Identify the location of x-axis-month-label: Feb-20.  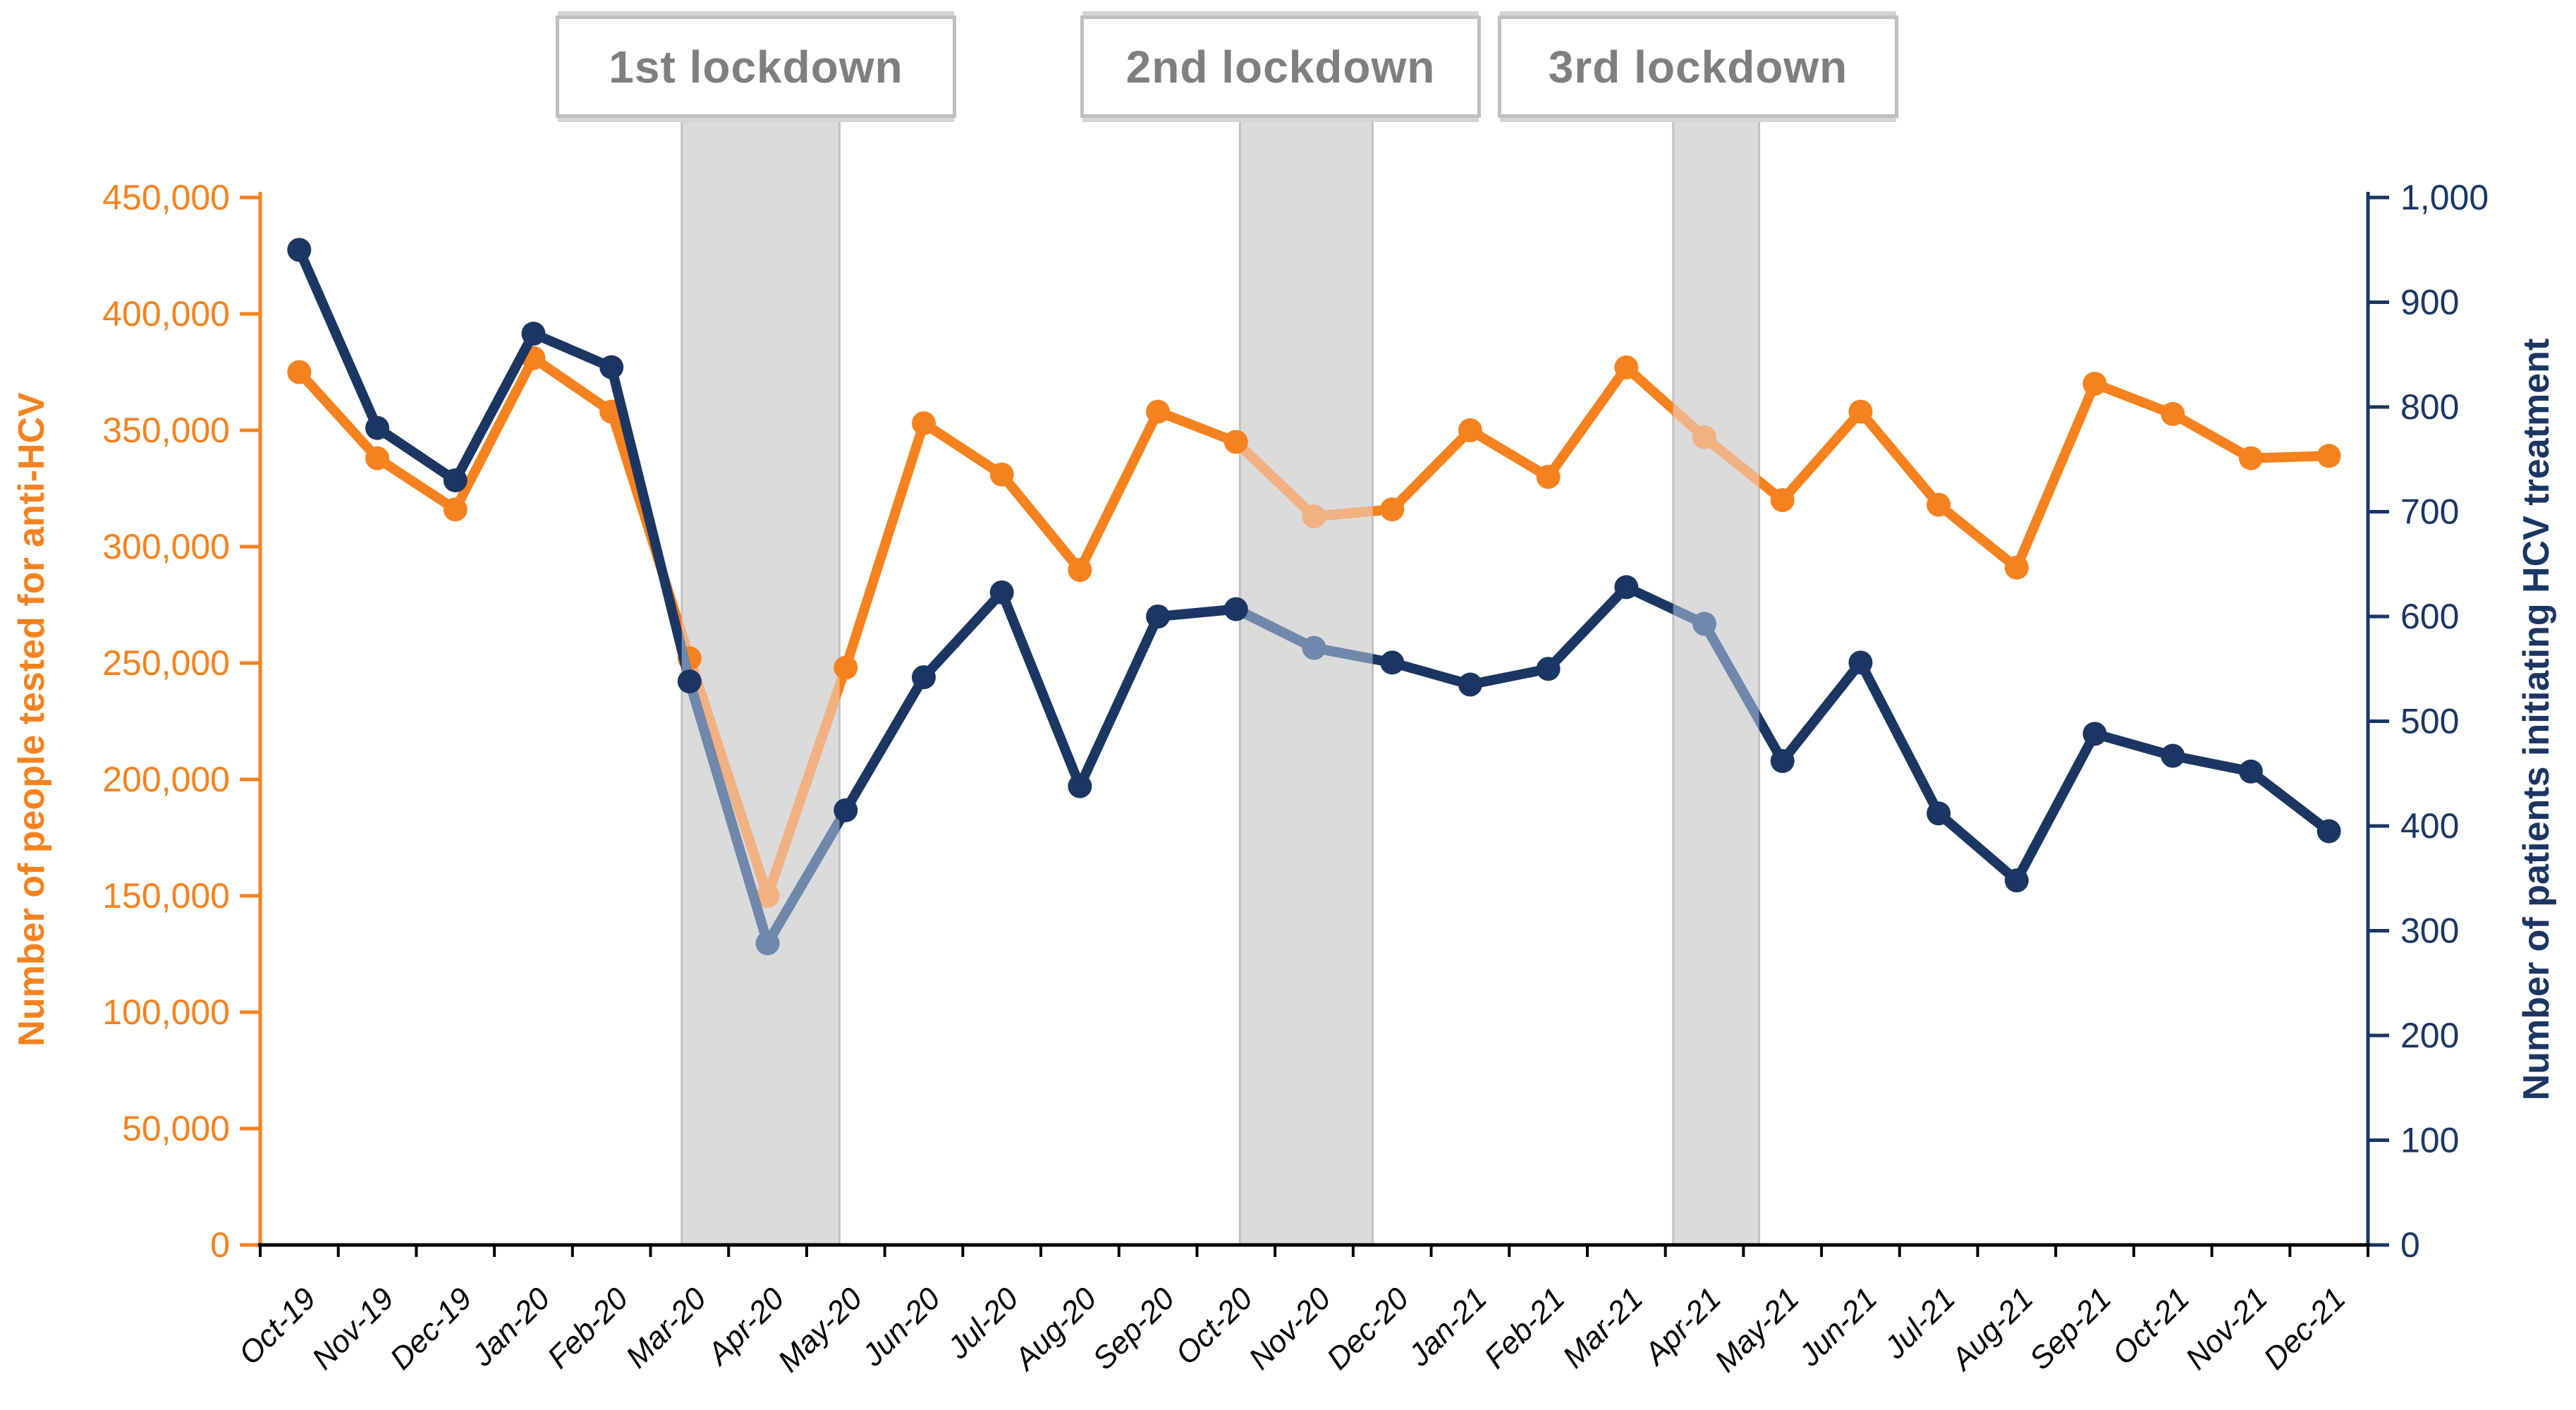
(588, 1328).